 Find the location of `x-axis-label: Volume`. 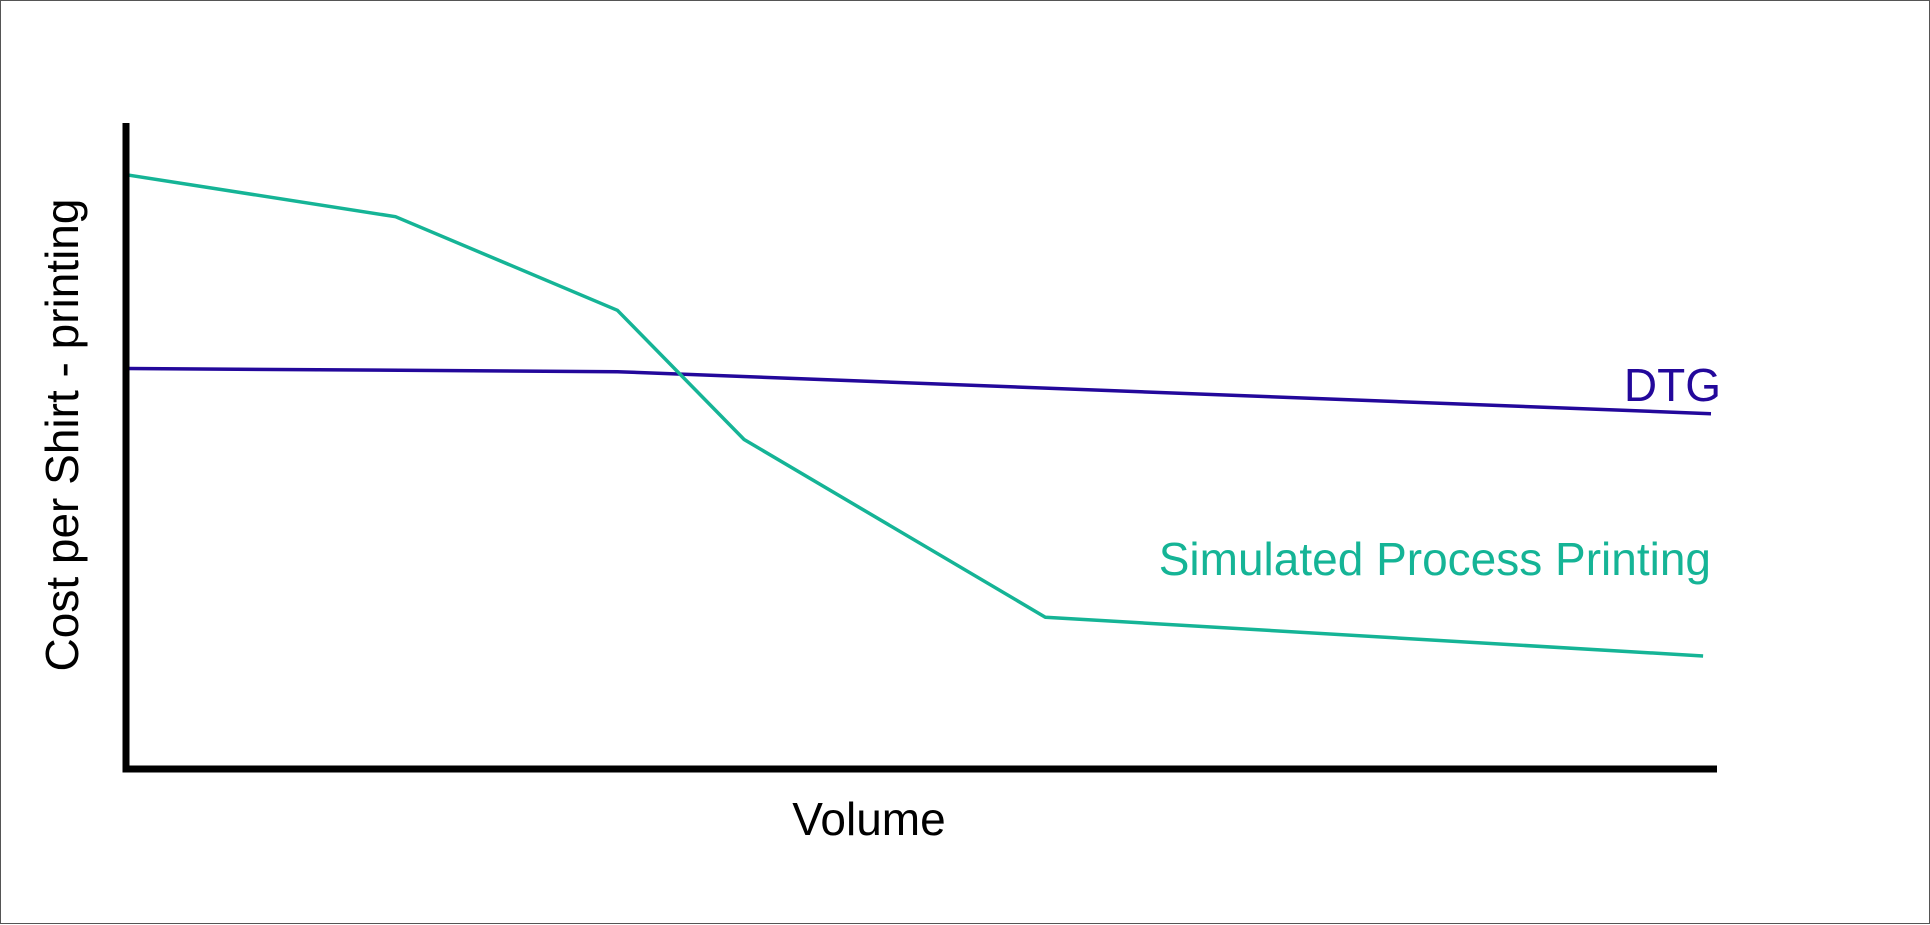

x-axis-label: Volume is located at coordinates (868, 819).